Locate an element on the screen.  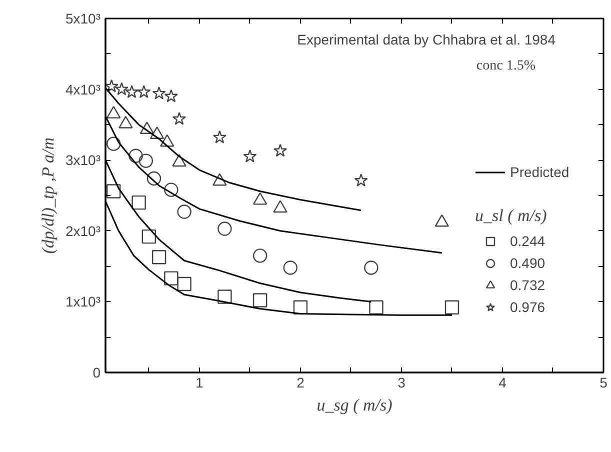
y-tick-label: 0 is located at coordinates (96, 372).